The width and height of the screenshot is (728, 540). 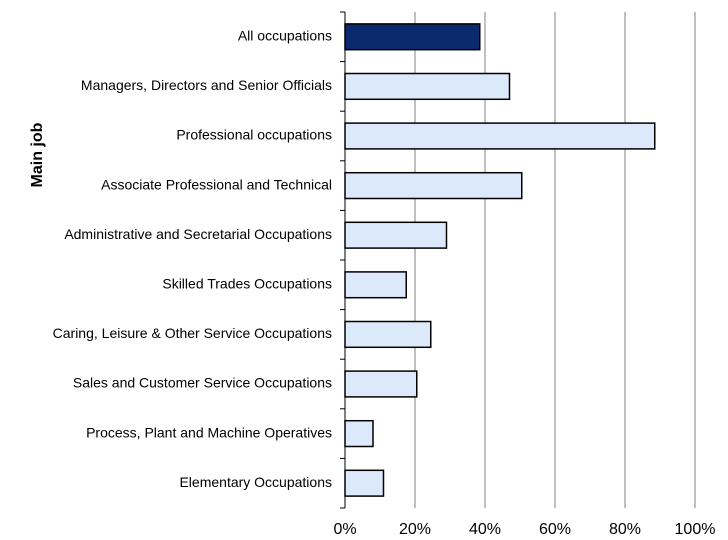 What do you see at coordinates (695, 529) in the screenshot?
I see `x-tick-label: 100%` at bounding box center [695, 529].